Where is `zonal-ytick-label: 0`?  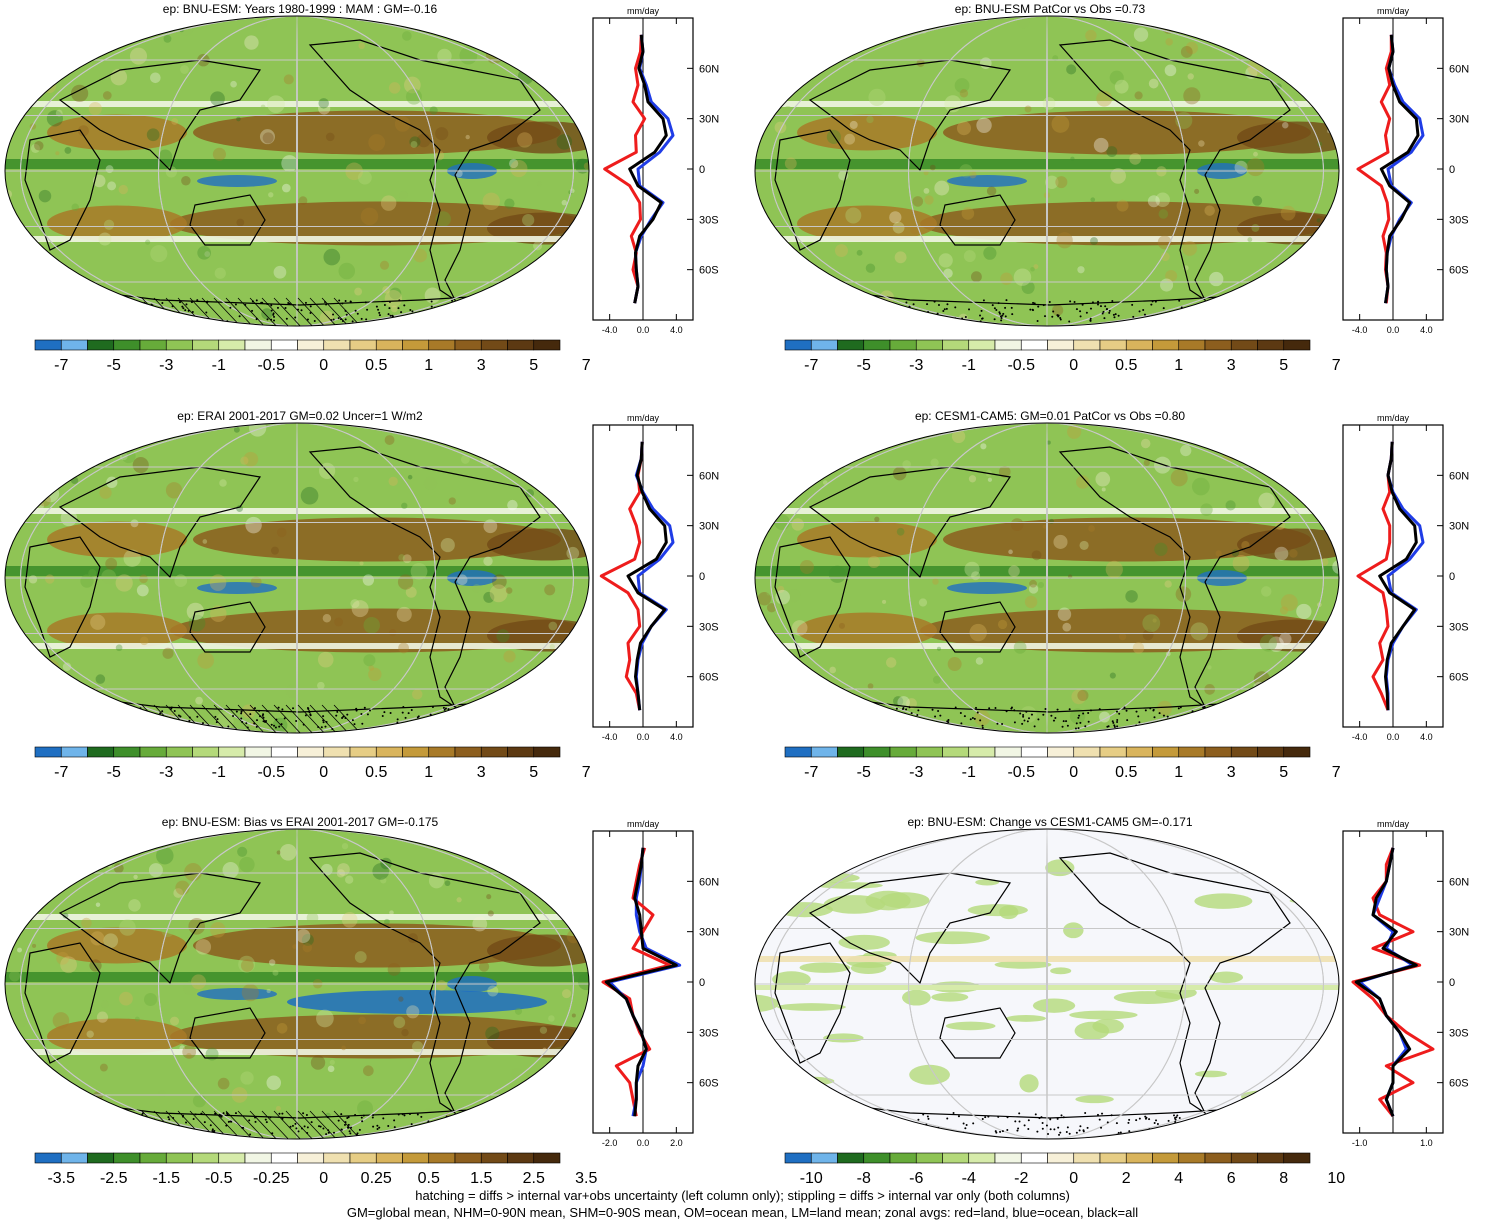
zonal-ytick-label: 0 is located at coordinates (1452, 170).